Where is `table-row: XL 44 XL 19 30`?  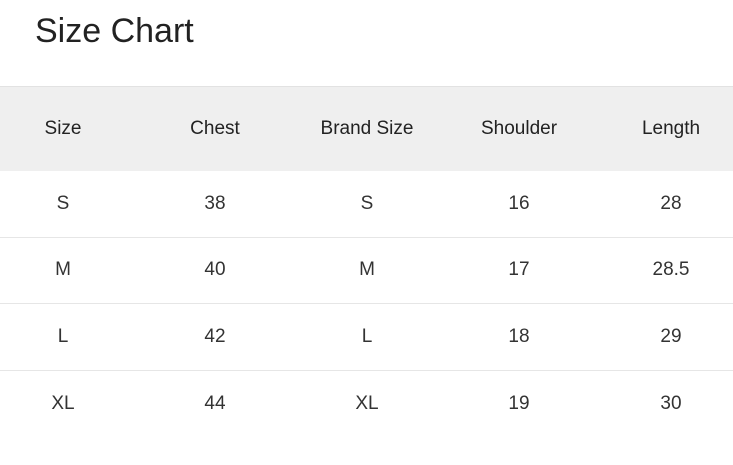
table-row: XL 44 XL 19 30 is located at coordinates (366, 403).